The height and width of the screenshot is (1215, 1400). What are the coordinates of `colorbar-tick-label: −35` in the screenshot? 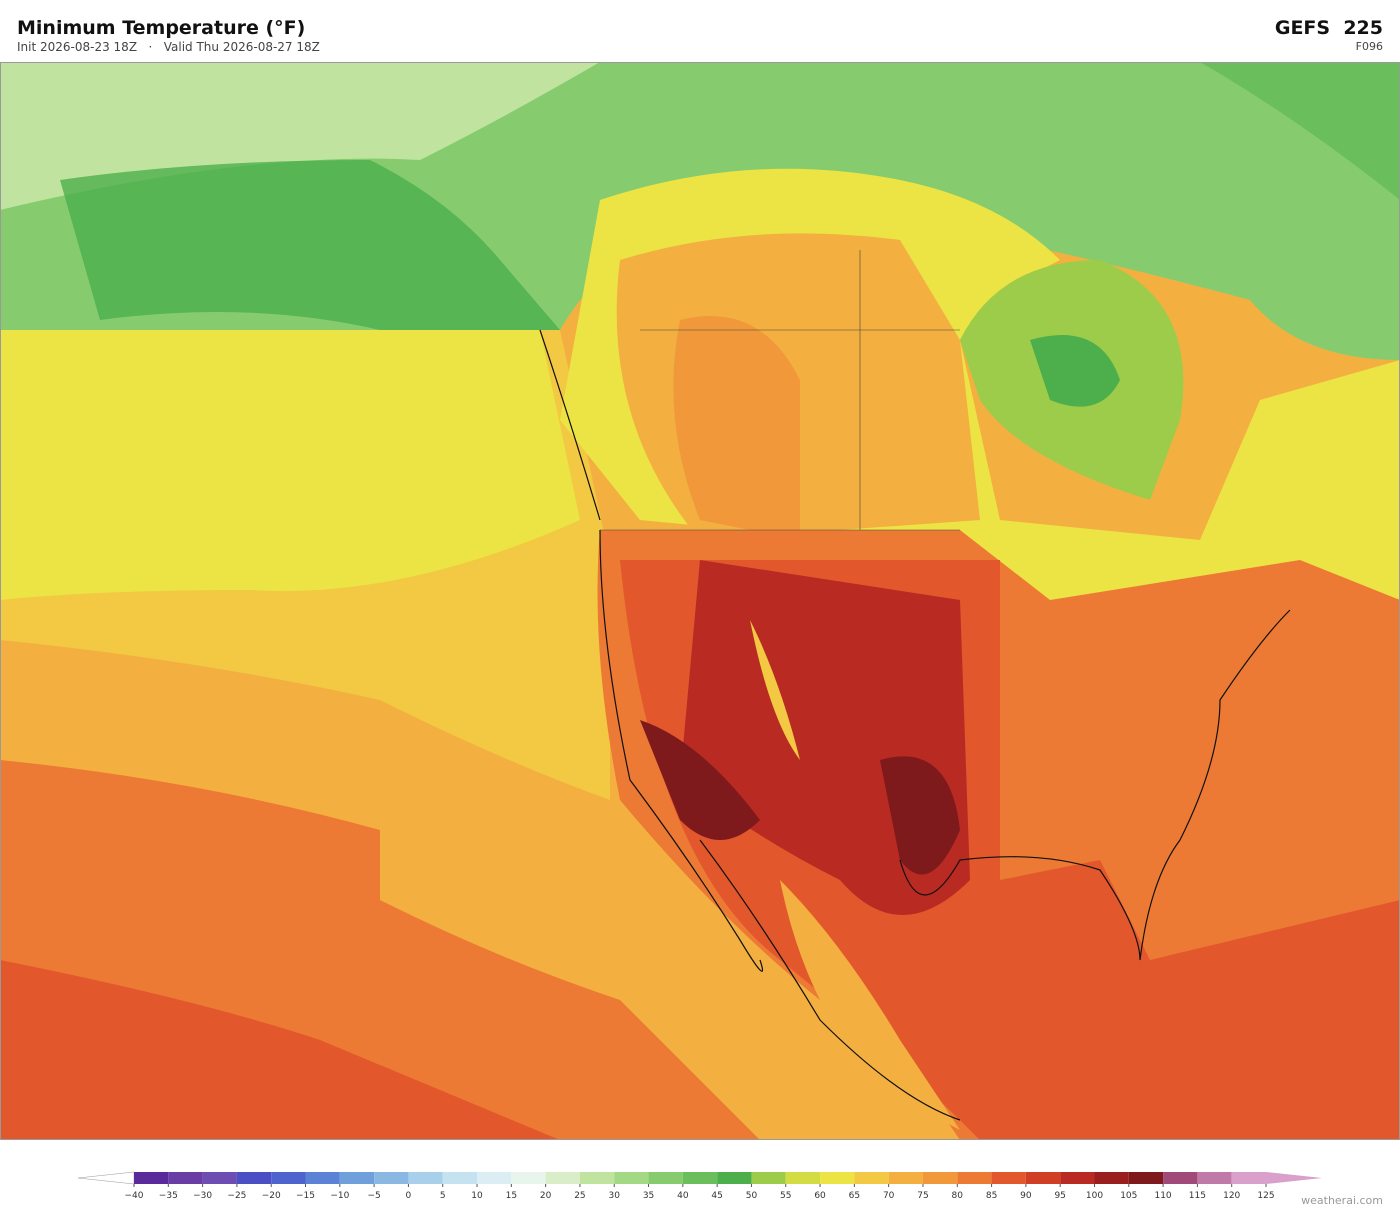 It's located at (168, 1196).